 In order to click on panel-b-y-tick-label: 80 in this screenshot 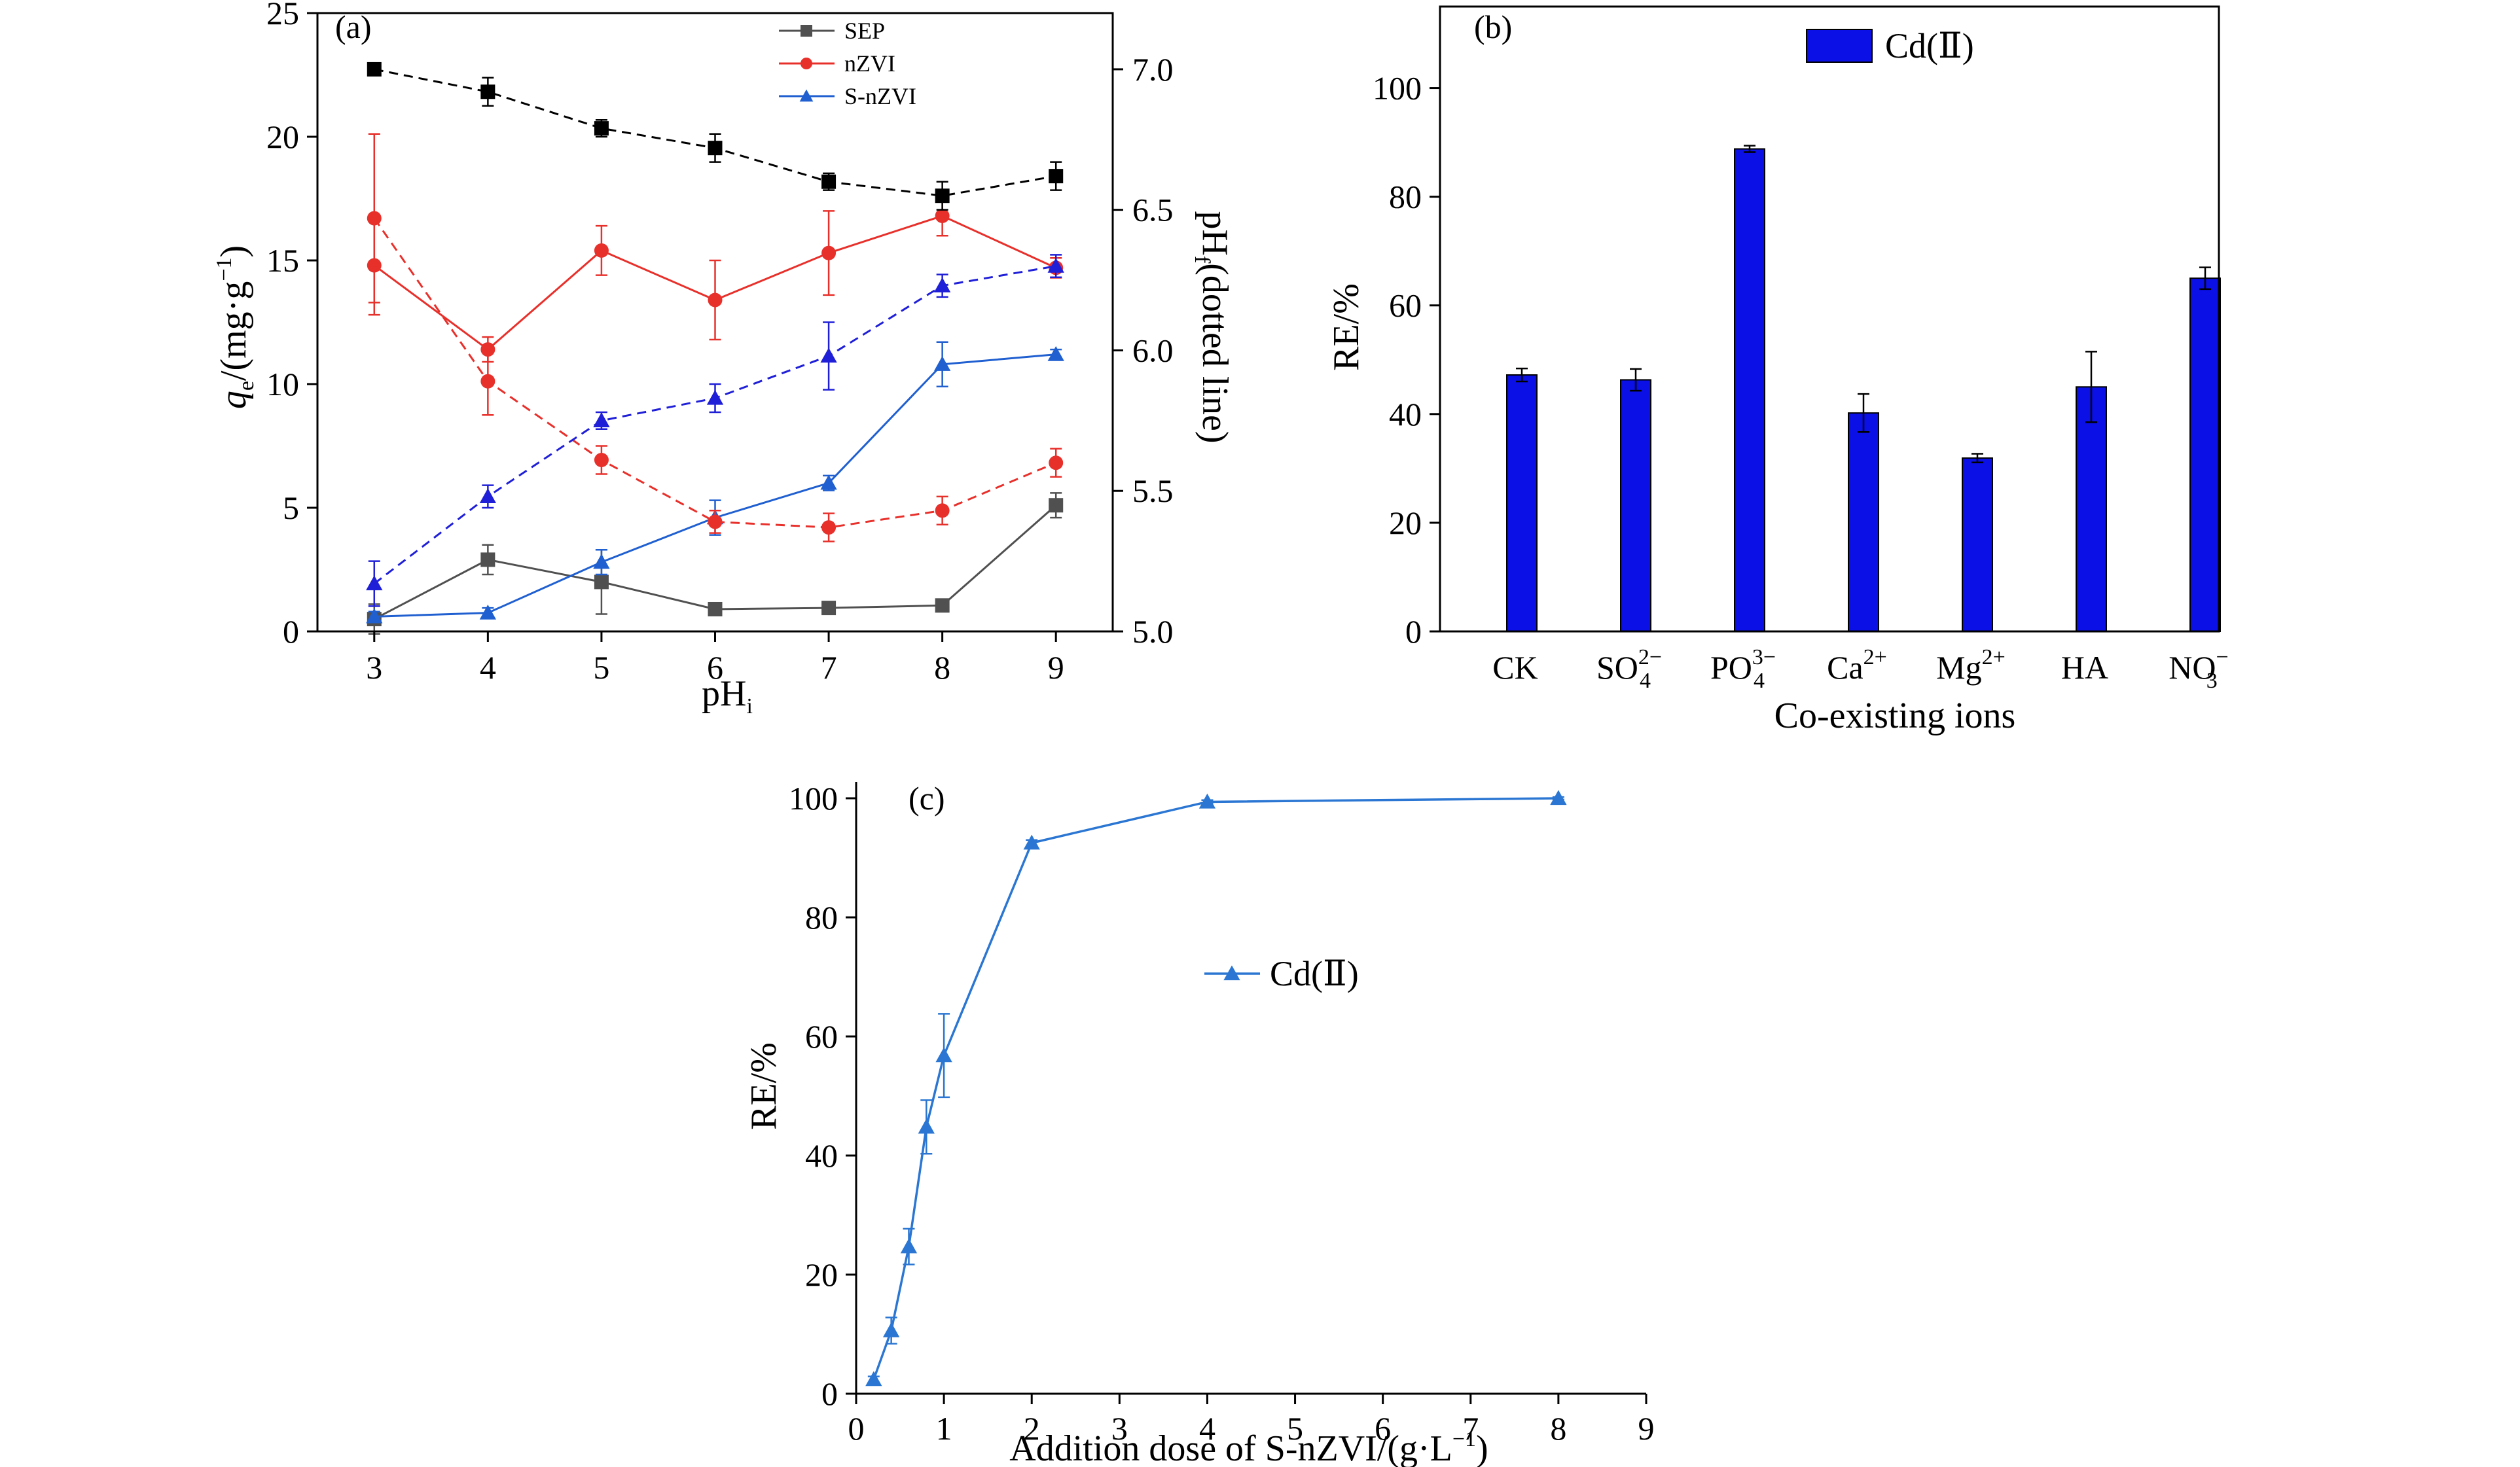, I will do `click(1405, 197)`.